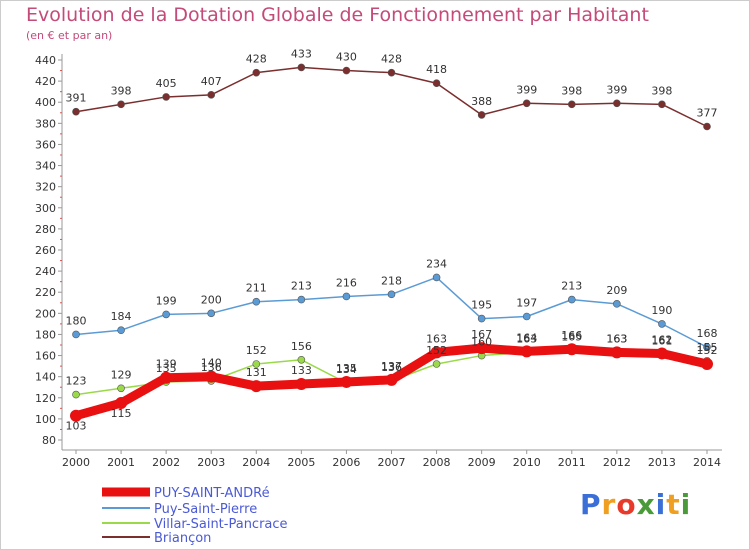  I want to click on data-label: 211, so click(256, 288).